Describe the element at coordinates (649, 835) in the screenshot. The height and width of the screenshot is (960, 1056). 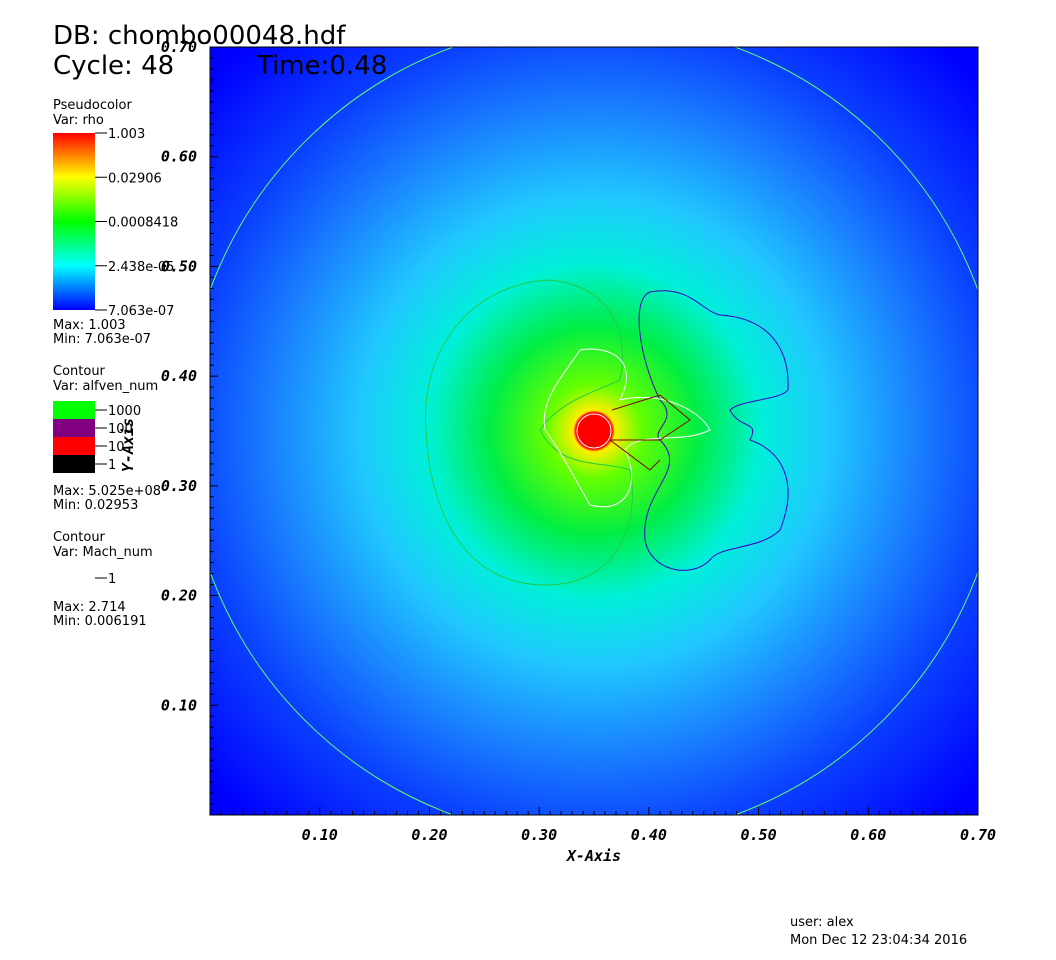
I see `x-tick-label: 0.40` at that location.